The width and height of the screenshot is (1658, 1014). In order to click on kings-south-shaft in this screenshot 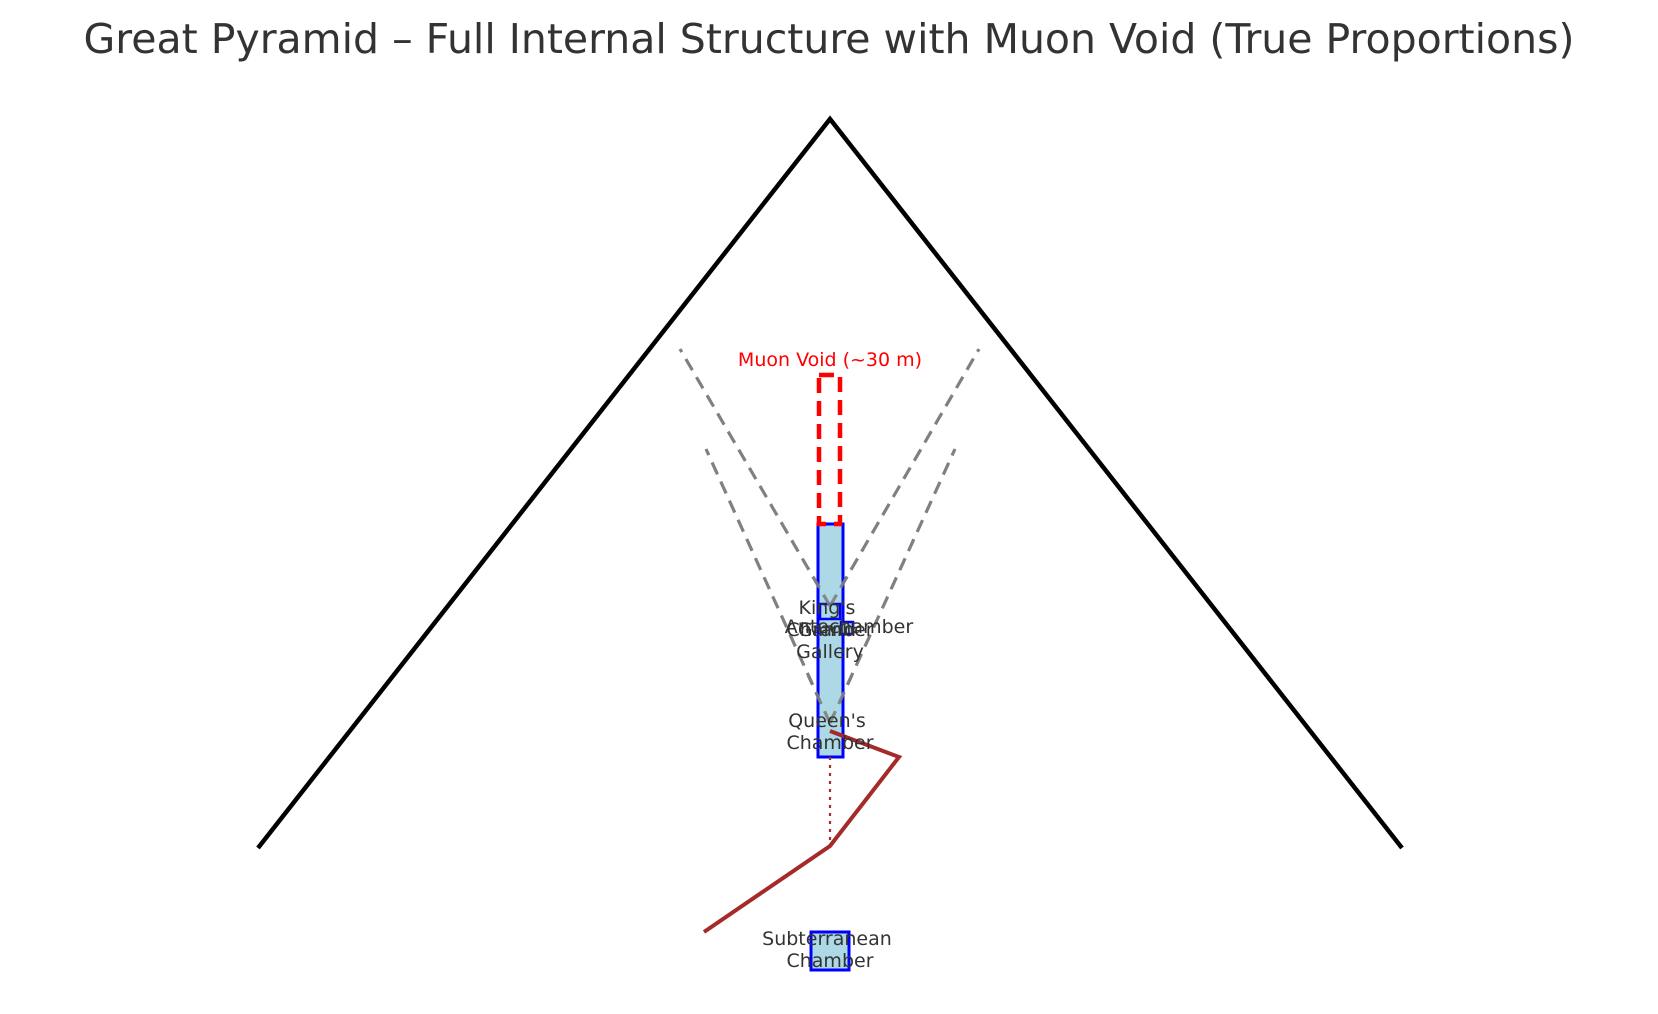, I will do `click(904, 477)`.